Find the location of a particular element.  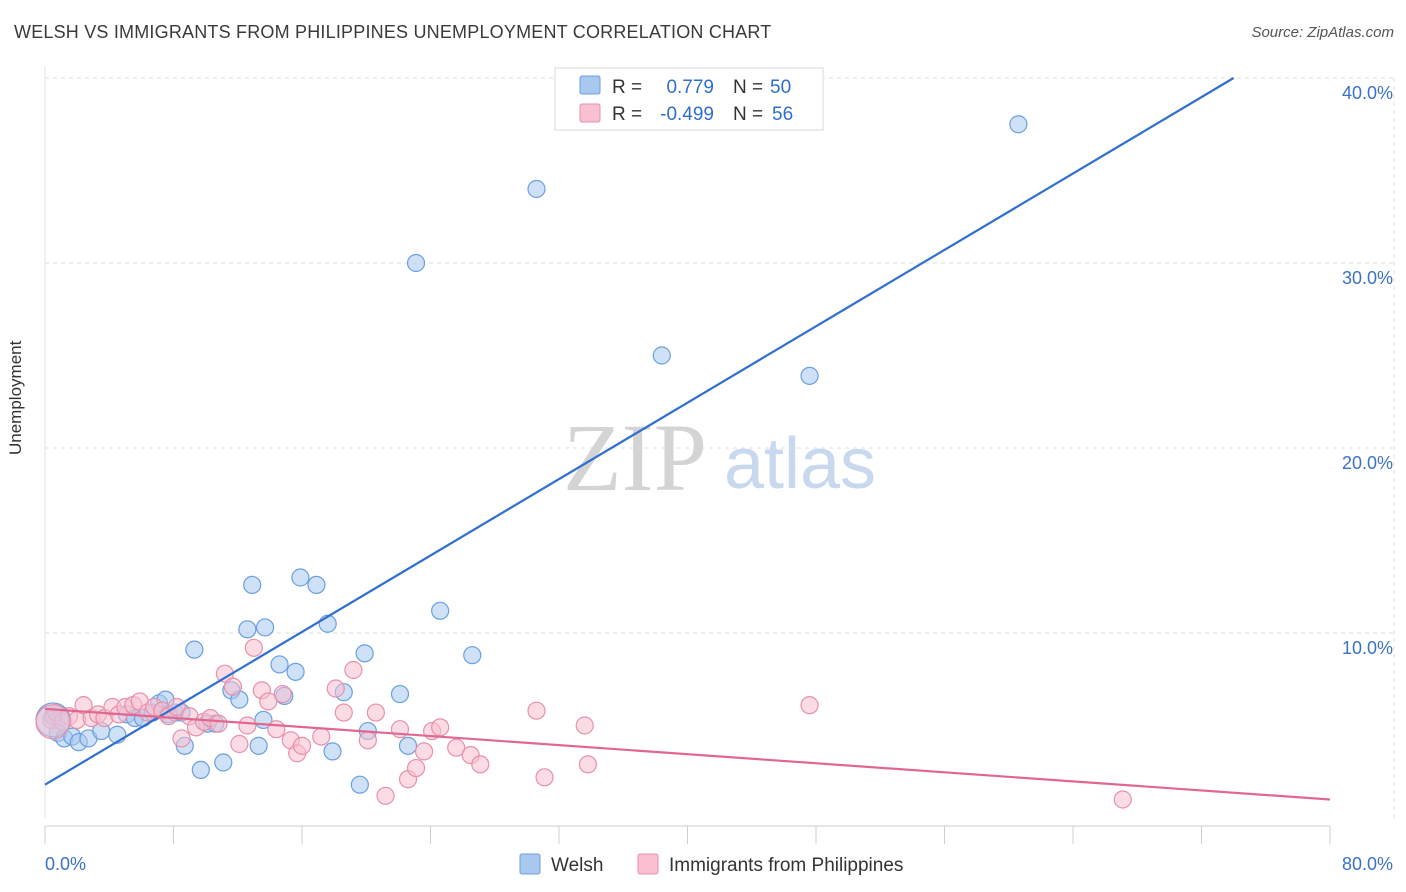

series-legend: Welsh Immigrants from Philippines is located at coordinates (711, 864).